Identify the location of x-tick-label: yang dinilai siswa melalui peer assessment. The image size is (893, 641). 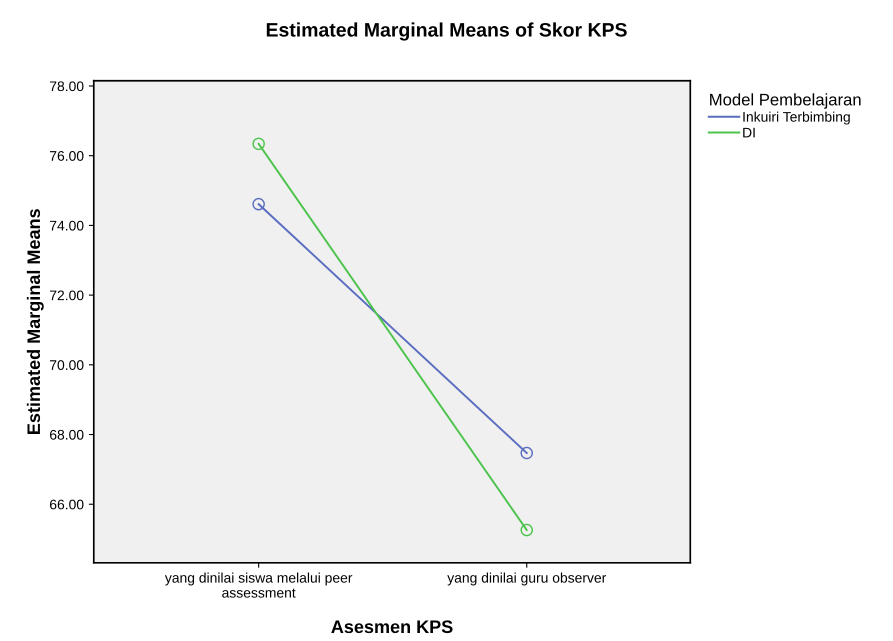
(258, 585).